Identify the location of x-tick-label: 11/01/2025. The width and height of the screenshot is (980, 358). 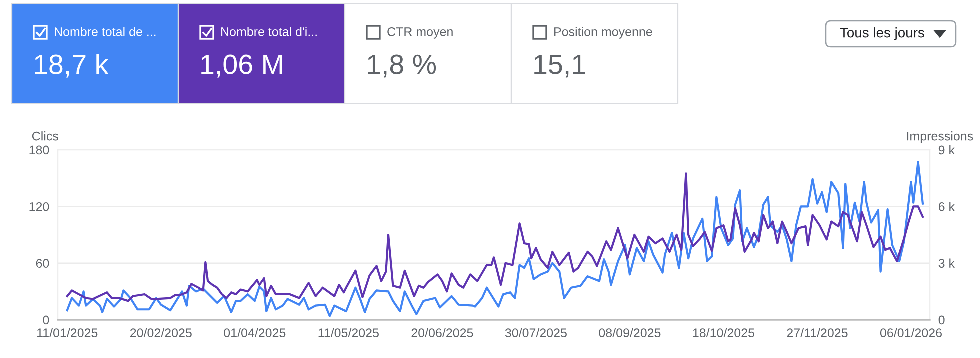
(68, 333).